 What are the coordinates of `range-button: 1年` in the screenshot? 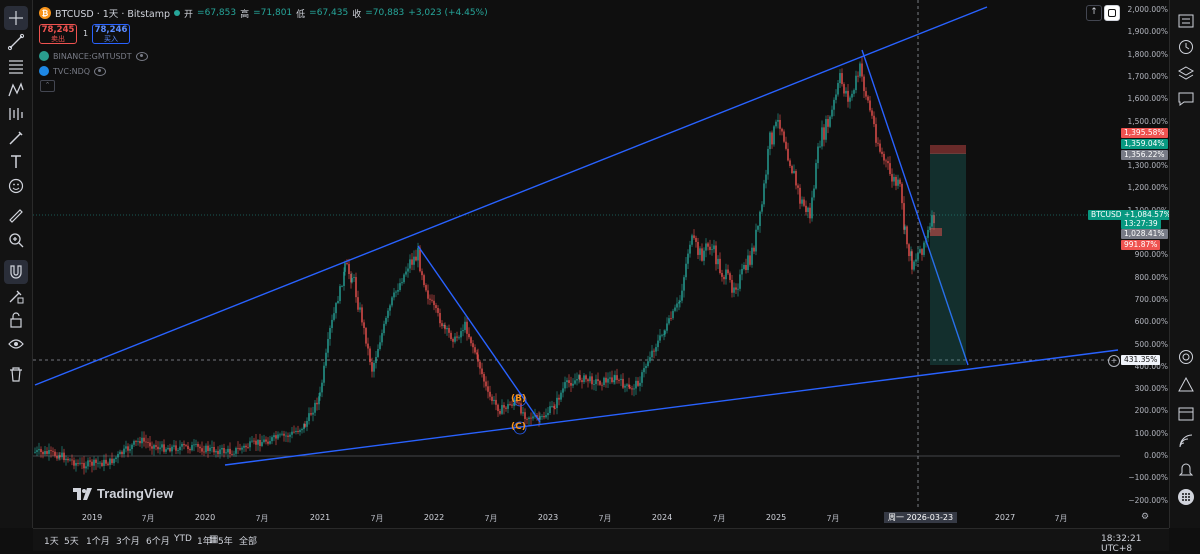 It's located at (204, 542).